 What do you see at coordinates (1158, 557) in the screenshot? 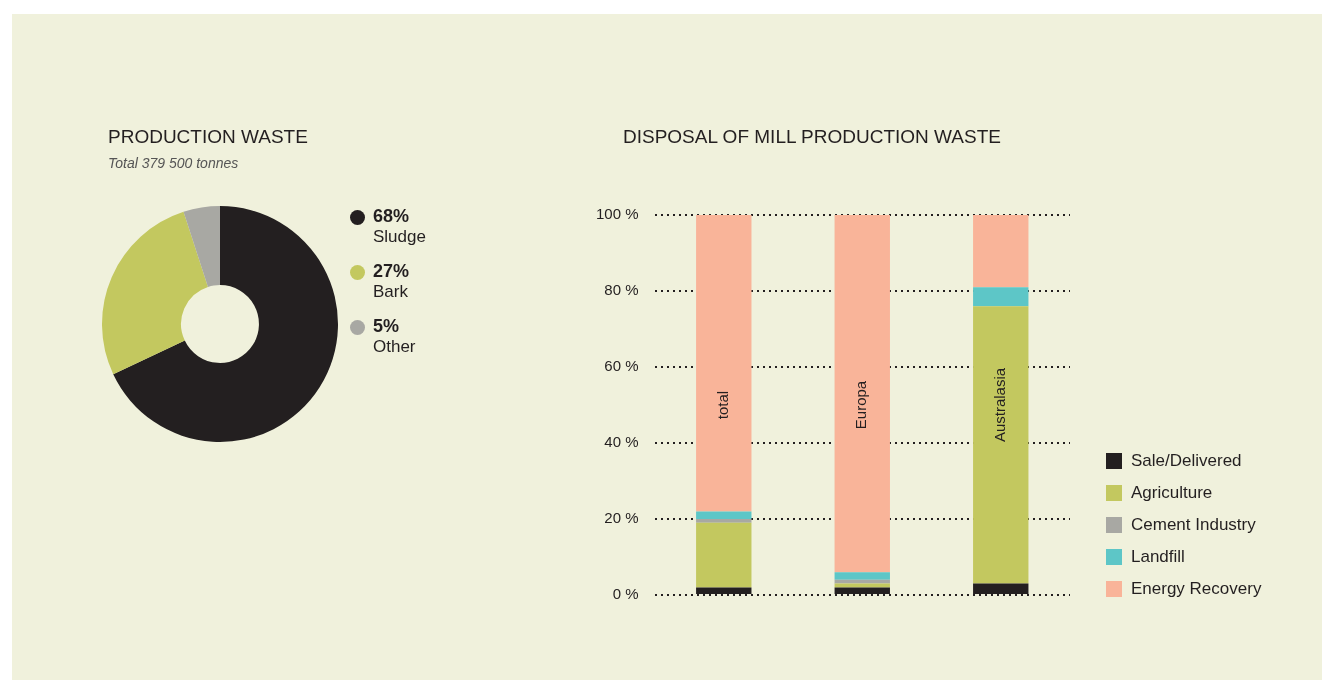
I see `legend-label: Landfill` at bounding box center [1158, 557].